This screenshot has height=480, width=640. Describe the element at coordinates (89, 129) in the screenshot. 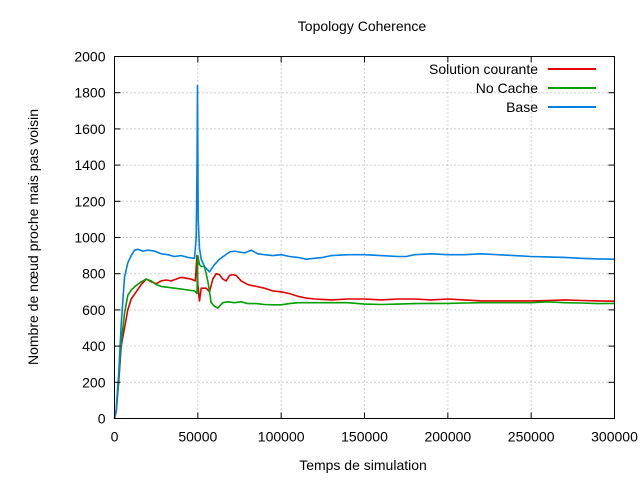

I see `y-tick-label: 1600` at that location.